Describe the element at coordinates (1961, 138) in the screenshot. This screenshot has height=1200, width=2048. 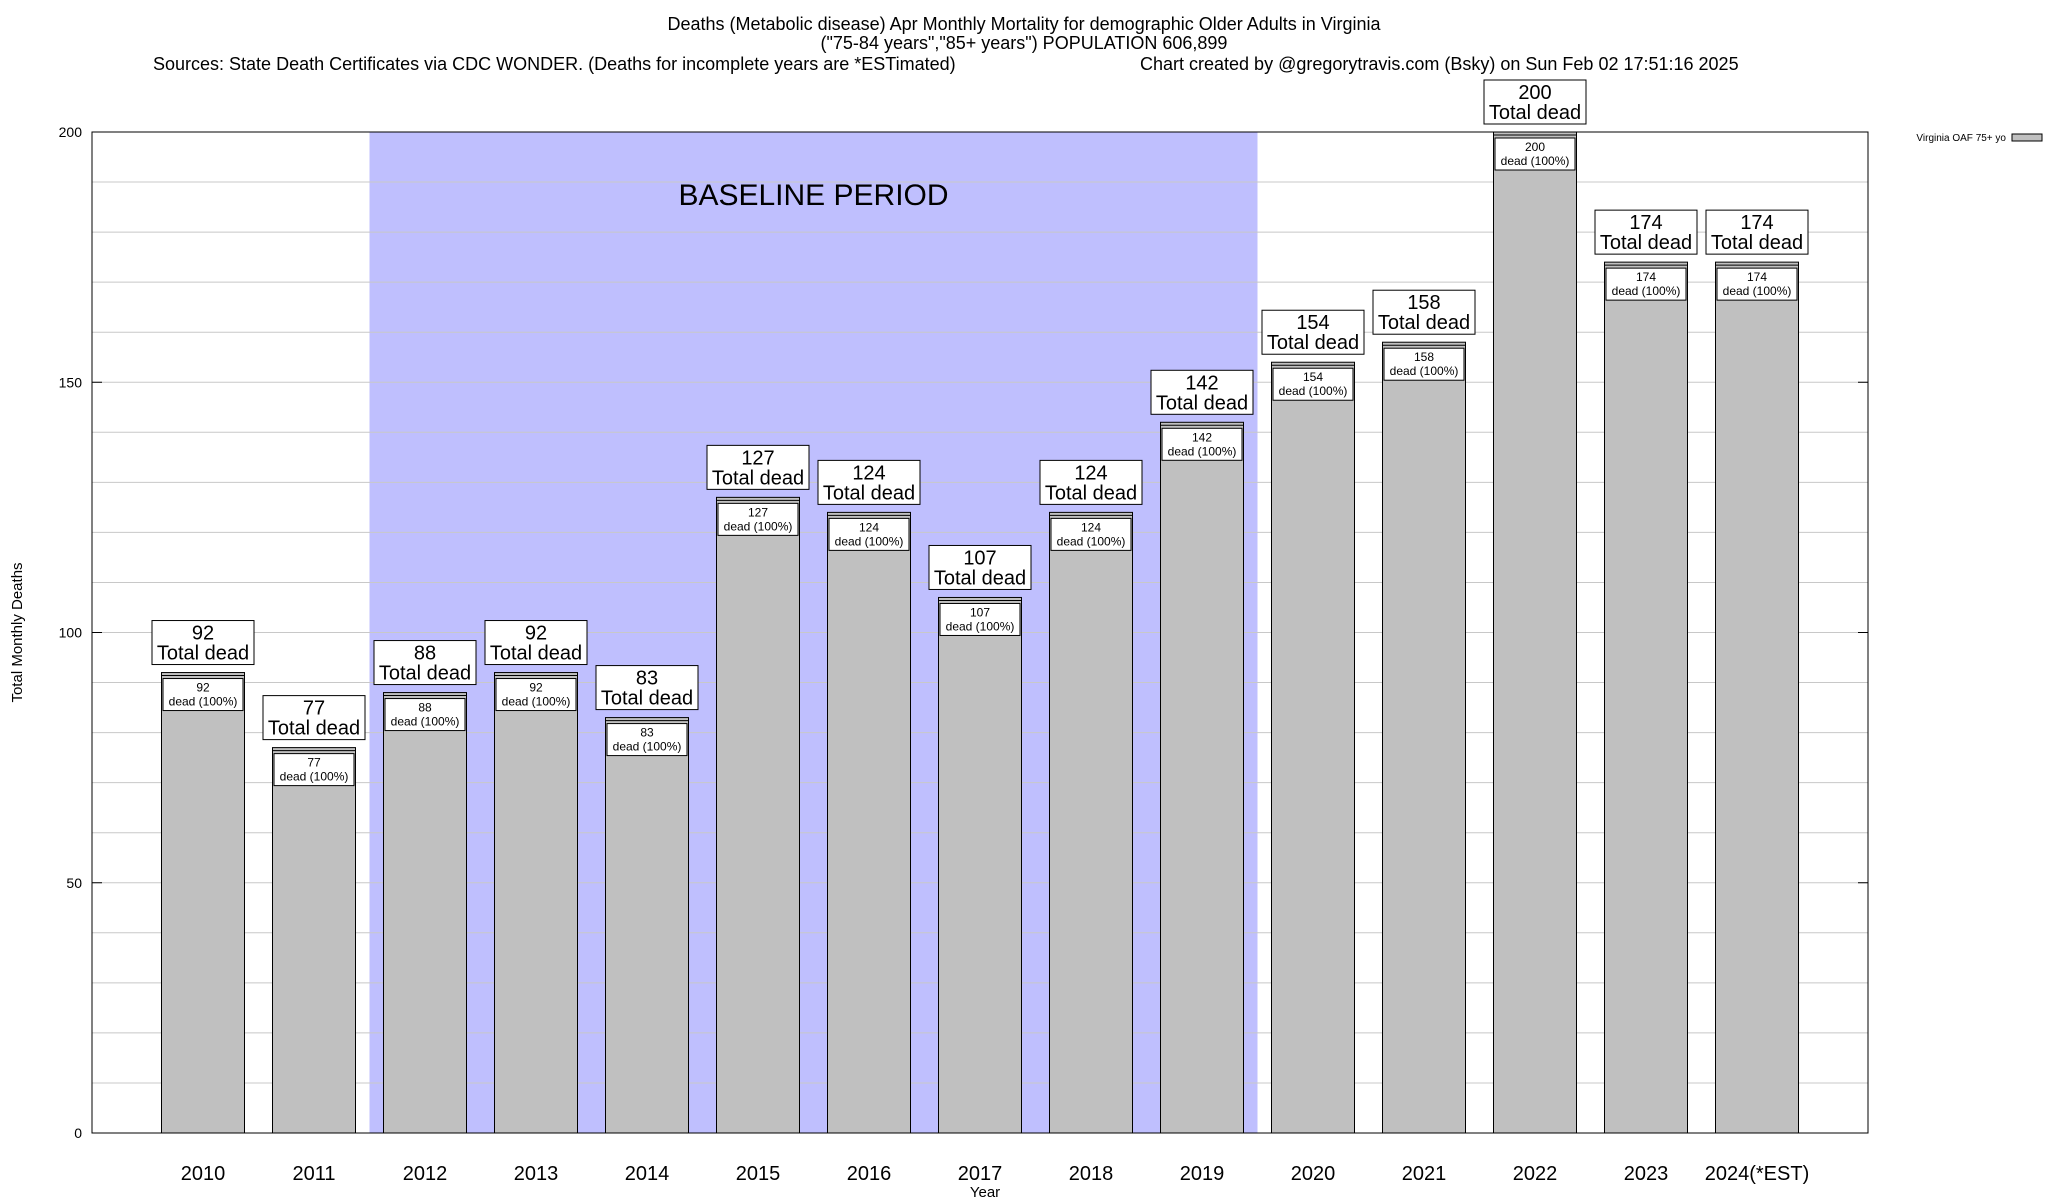
I see `legend-label: Virginia OAF 75+ yo` at that location.